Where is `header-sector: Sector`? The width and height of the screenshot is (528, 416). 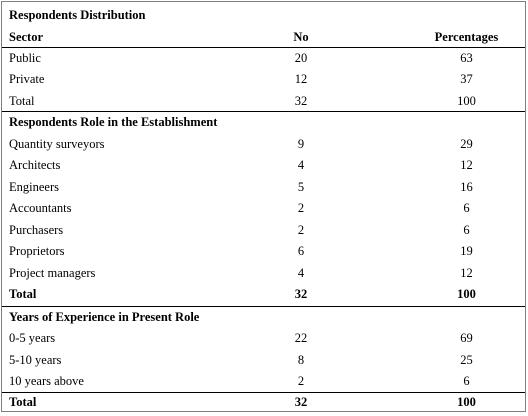
header-sector: Sector is located at coordinates (26, 36).